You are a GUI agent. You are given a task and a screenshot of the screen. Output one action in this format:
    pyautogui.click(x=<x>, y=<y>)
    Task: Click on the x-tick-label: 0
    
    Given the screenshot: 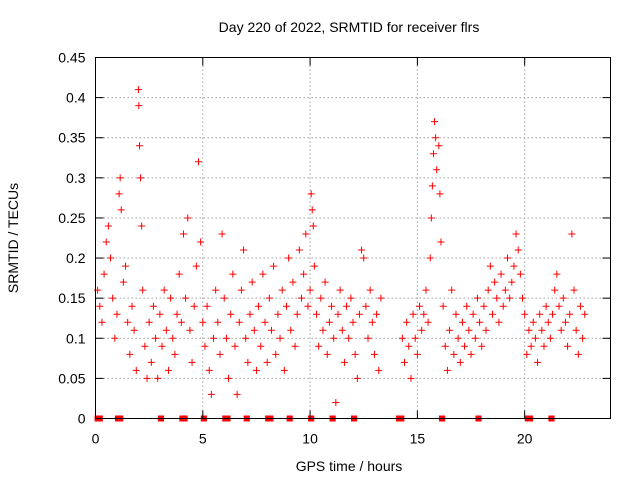 What is the action you would take?
    pyautogui.click(x=96, y=439)
    